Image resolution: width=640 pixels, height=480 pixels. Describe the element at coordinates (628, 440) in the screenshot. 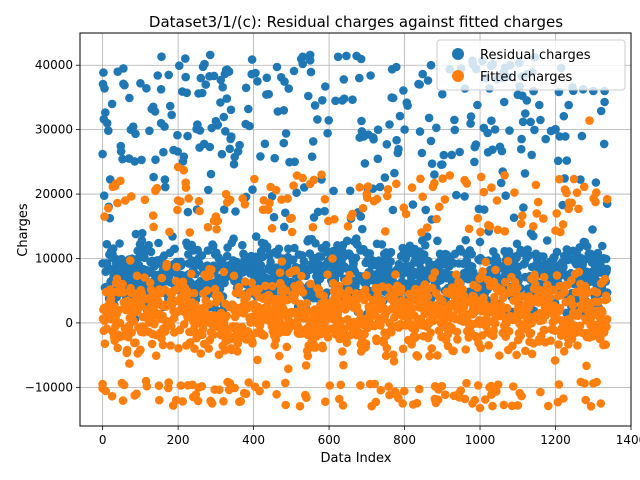

I see `x-tick-label: 1400` at that location.